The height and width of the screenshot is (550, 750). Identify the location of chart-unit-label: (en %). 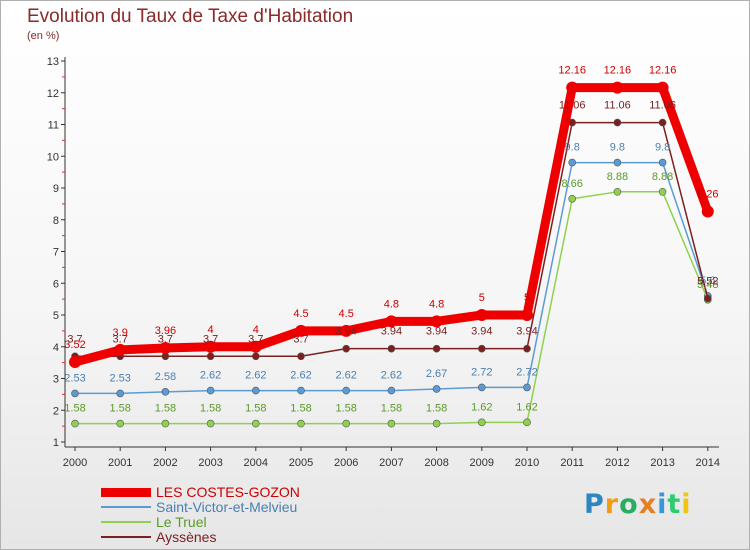
(43, 36).